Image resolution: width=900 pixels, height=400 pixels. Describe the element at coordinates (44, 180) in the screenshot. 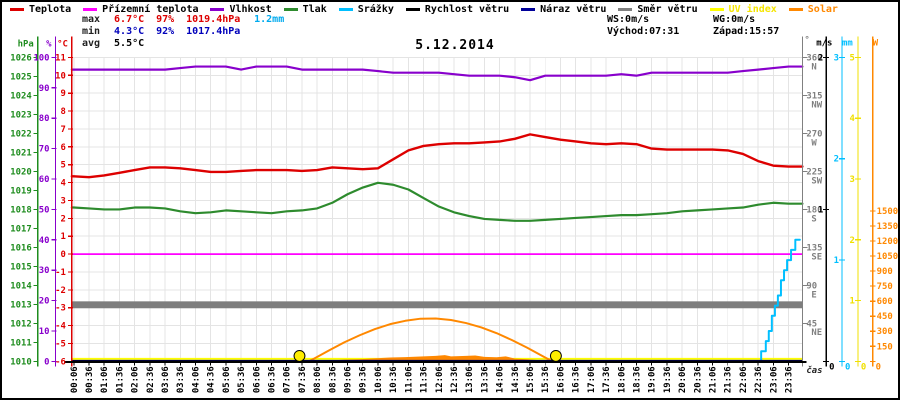

I see `axis-tick-label: 60` at that location.